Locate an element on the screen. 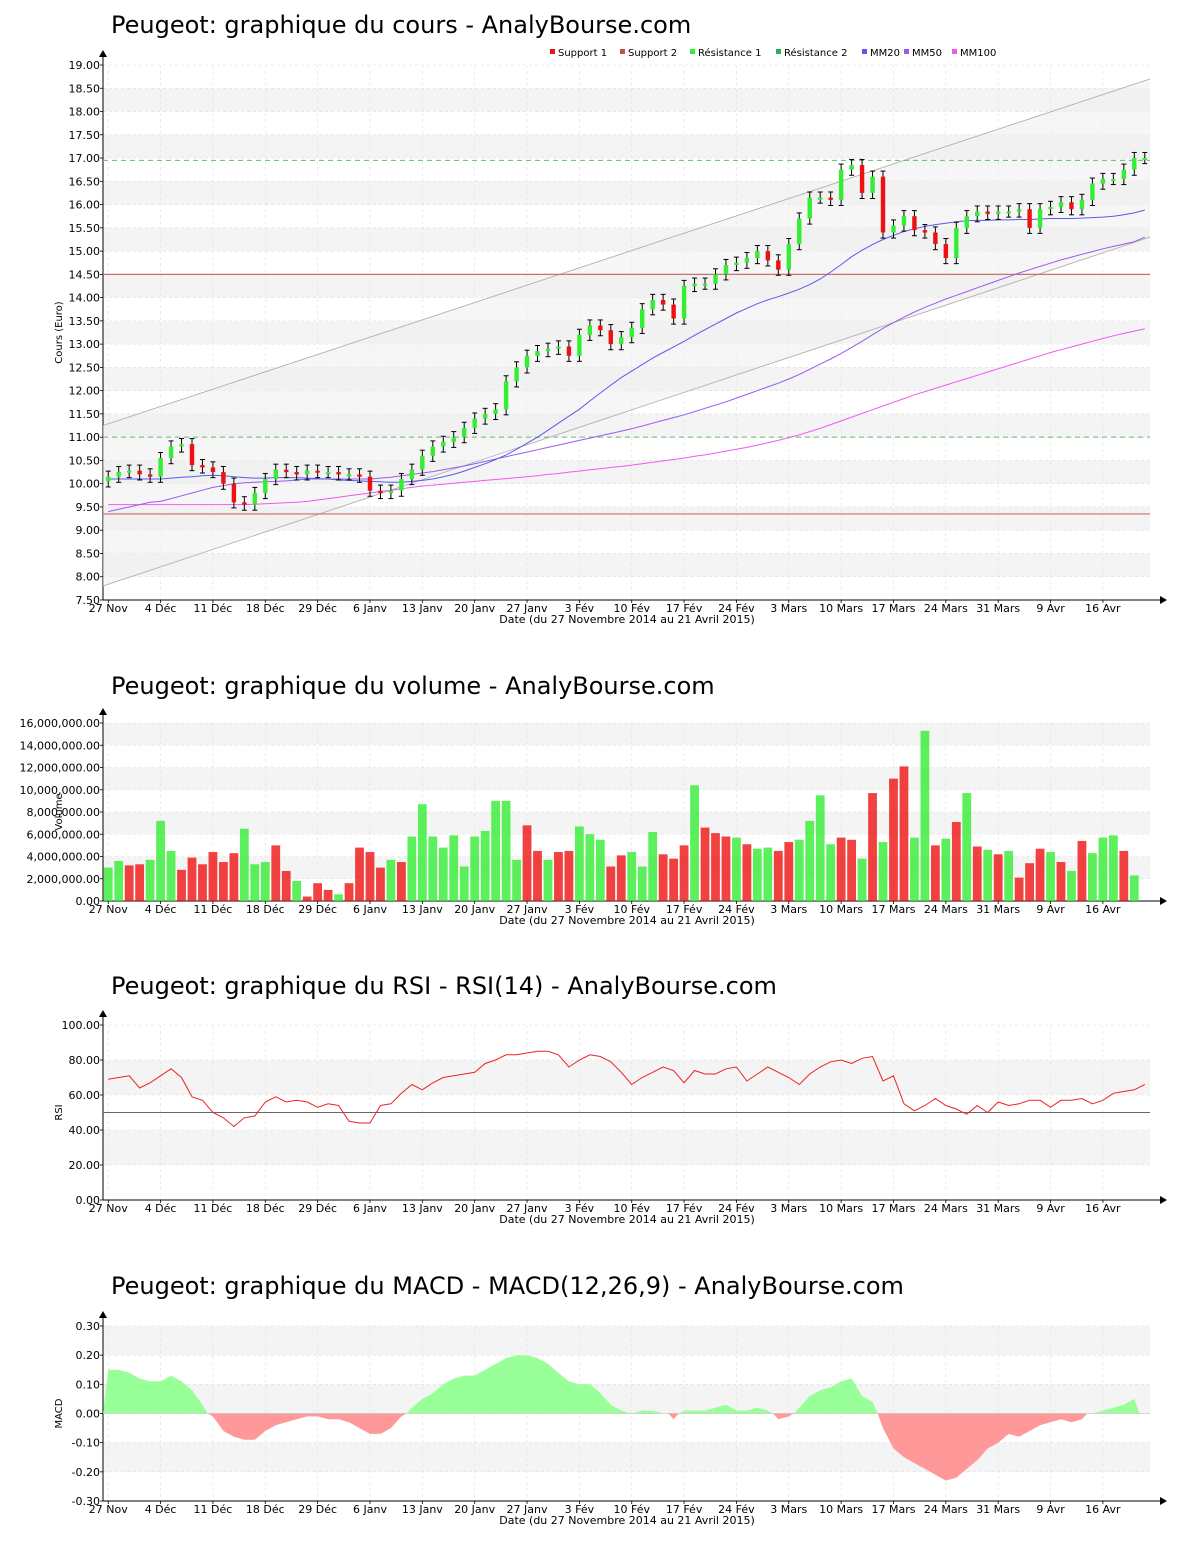 Image resolution: width=1200 pixels, height=1550 pixels. y-axis-arrow is located at coordinates (103, 1013).